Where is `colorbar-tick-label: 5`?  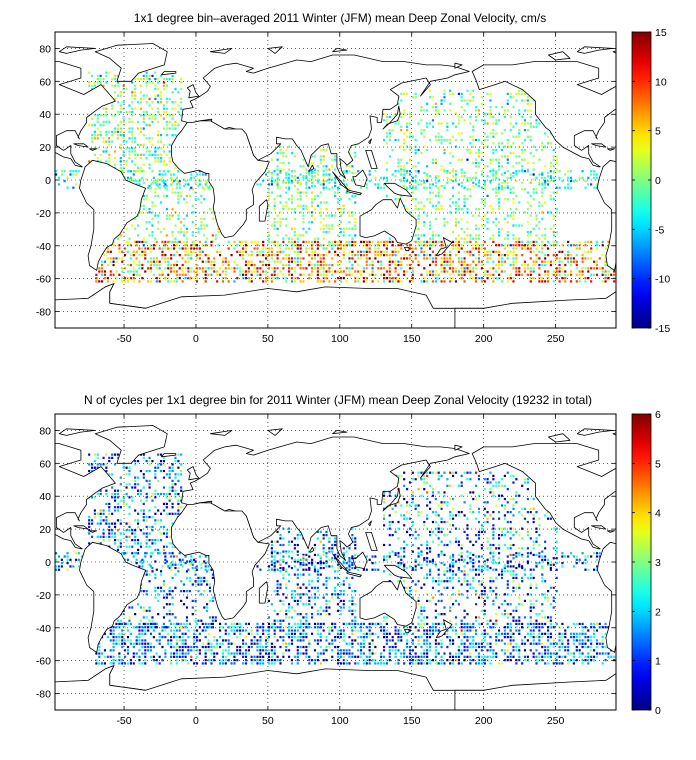 colorbar-tick-label: 5 is located at coordinates (658, 132).